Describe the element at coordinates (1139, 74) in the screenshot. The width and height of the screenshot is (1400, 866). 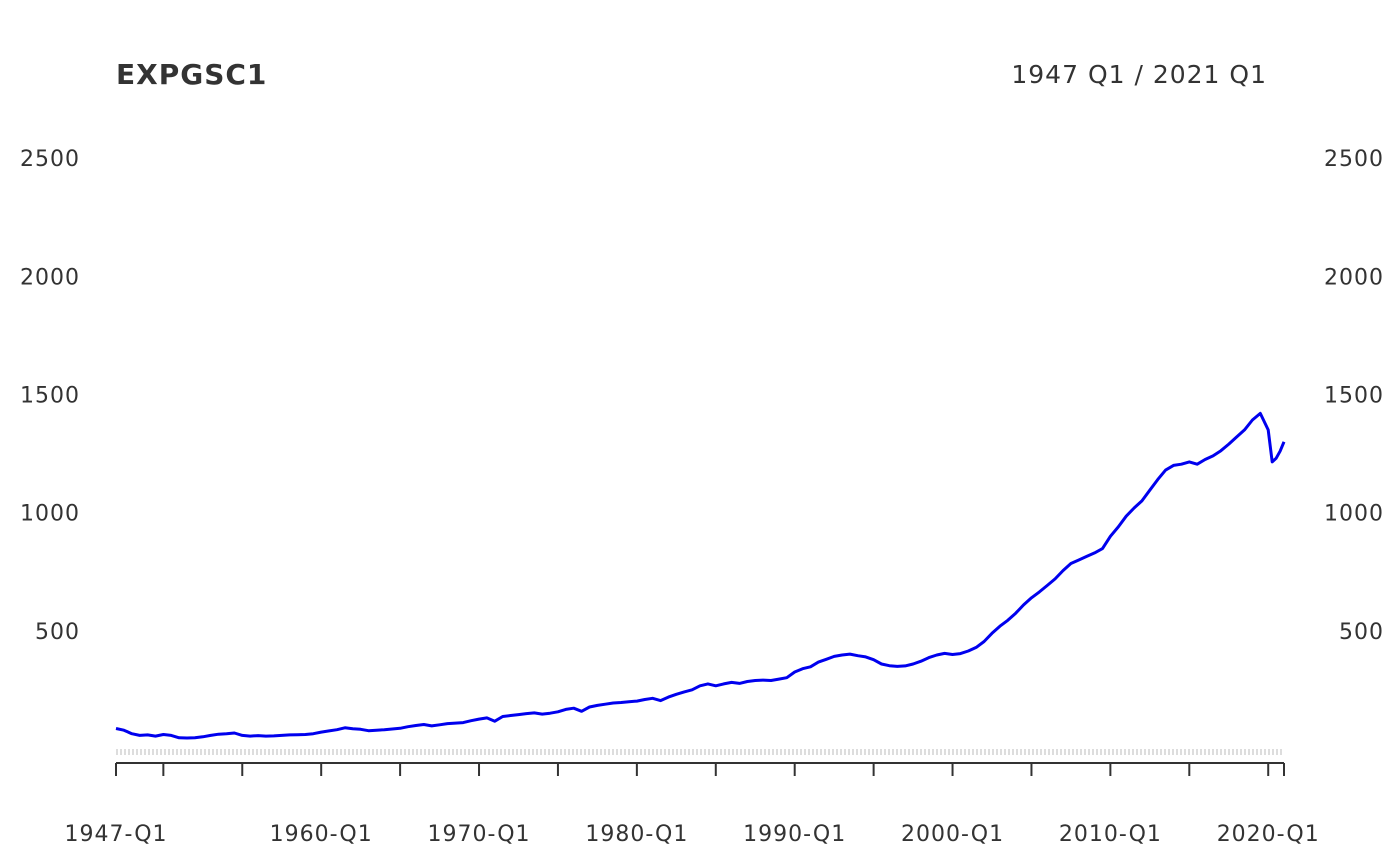
I see `date-range-label: 1947 Q1 / 2021 Q1` at that location.